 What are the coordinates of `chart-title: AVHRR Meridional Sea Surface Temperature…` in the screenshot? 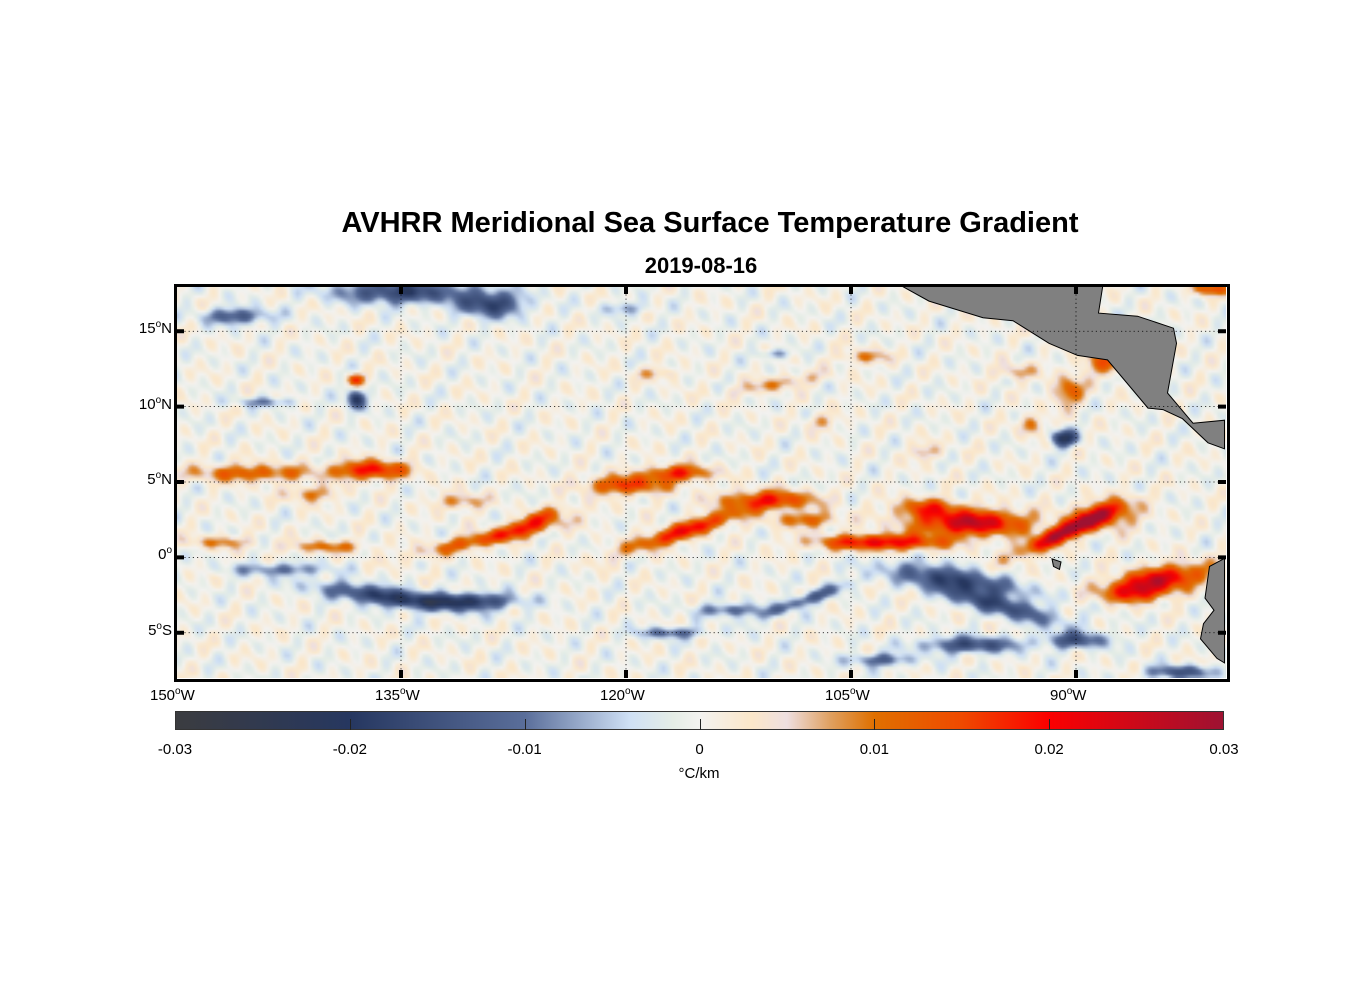 It's located at (710, 223).